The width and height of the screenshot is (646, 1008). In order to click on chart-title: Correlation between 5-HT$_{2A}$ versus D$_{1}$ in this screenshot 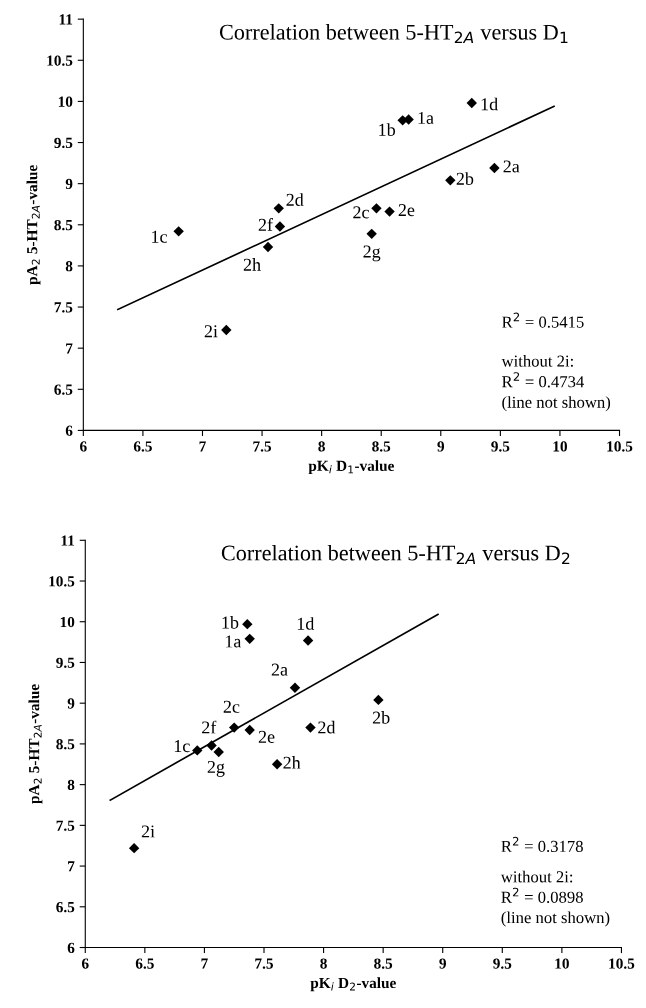, I will do `click(393, 34)`.